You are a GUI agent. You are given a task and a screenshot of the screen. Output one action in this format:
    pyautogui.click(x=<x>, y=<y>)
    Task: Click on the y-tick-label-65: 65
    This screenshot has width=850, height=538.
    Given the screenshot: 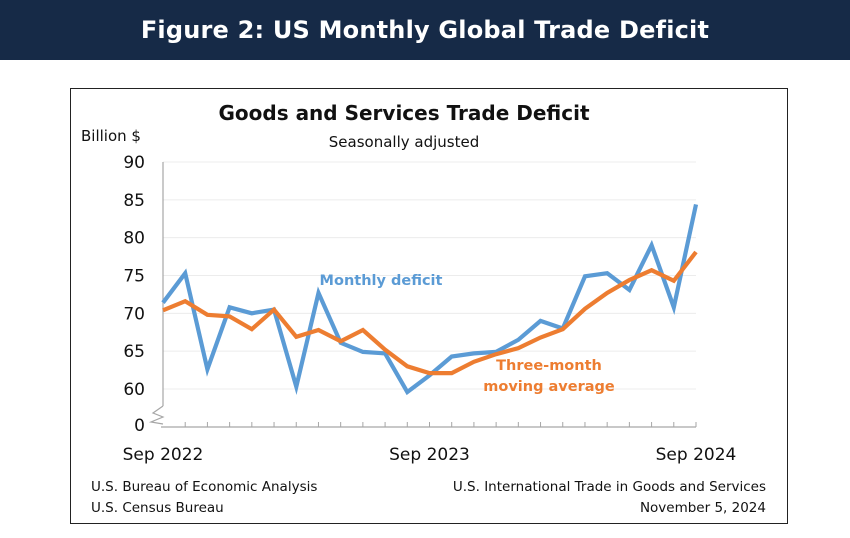 What is the action you would take?
    pyautogui.click(x=134, y=352)
    